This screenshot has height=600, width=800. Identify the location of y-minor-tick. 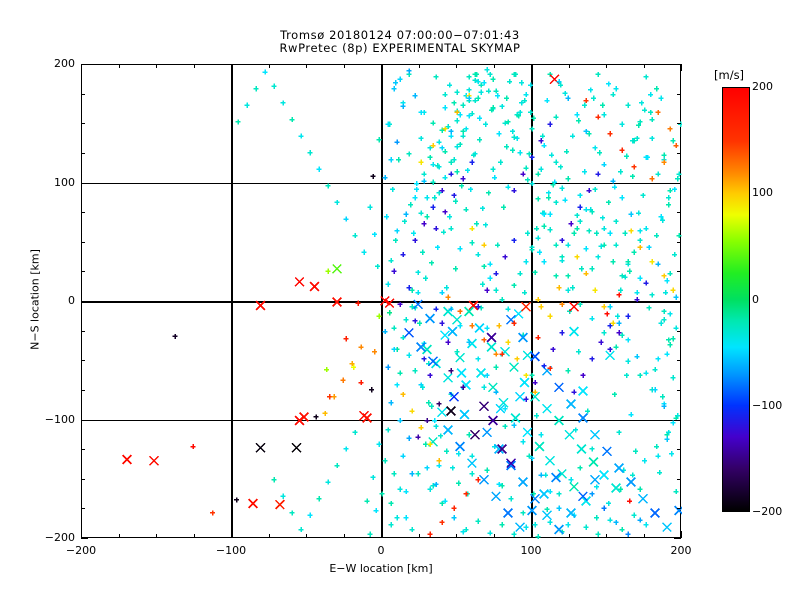
(83, 509).